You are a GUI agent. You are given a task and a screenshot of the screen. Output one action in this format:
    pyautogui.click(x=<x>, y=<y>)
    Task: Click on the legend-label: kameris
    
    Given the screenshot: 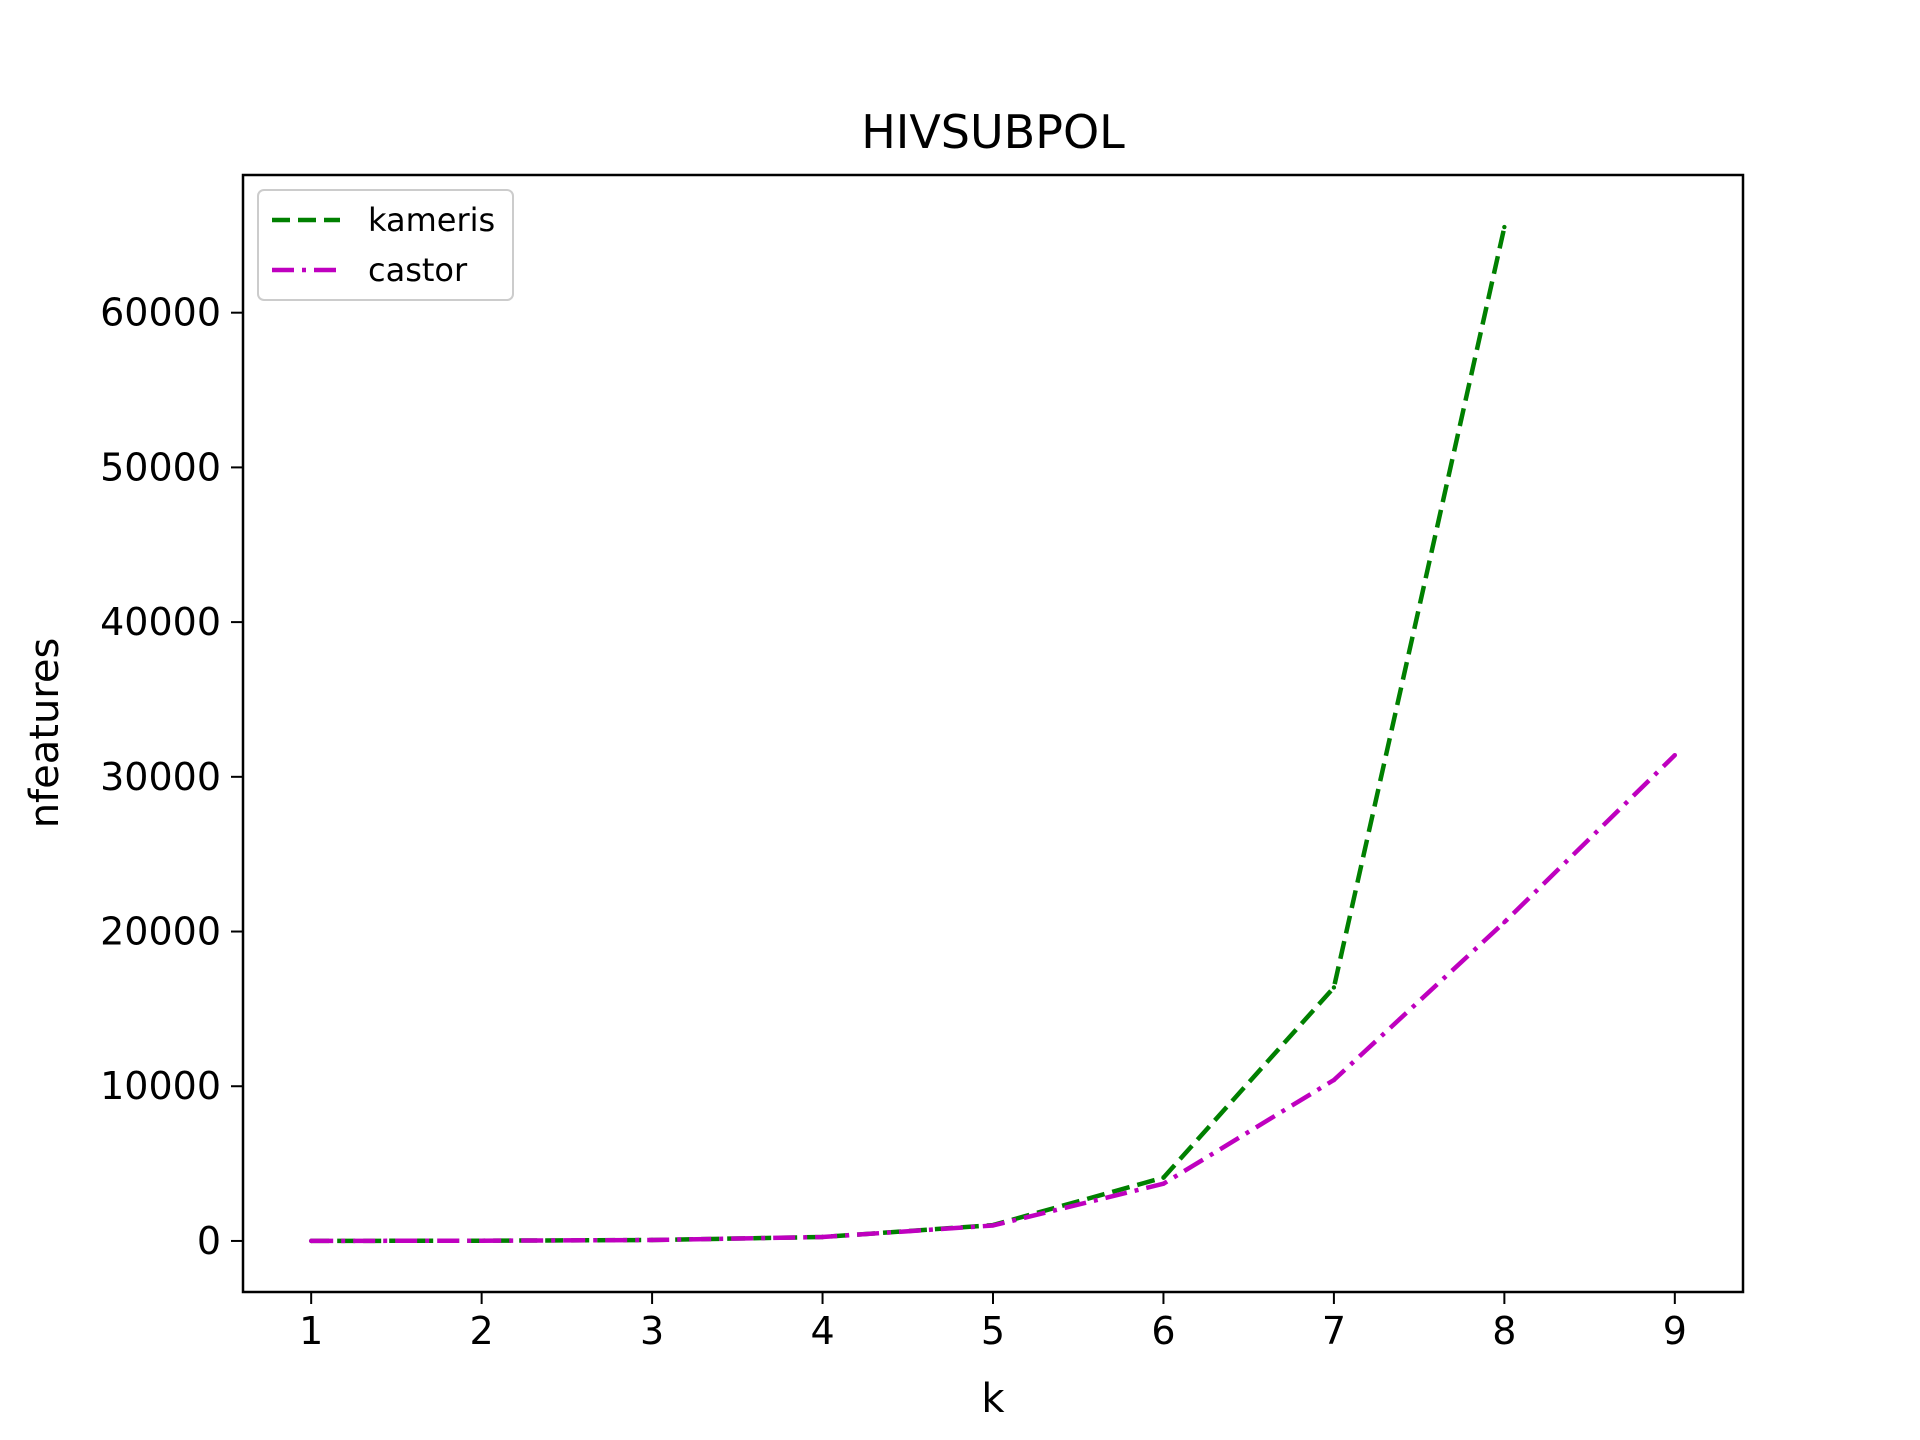 What is the action you would take?
    pyautogui.click(x=431, y=220)
    